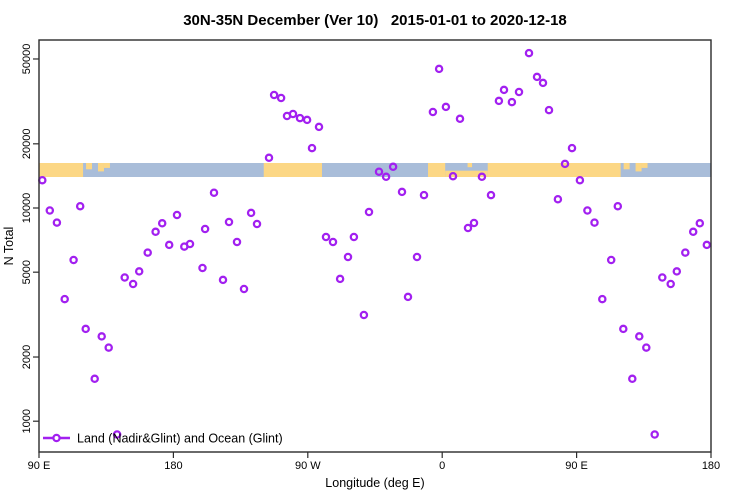 The height and width of the screenshot is (500, 750). I want to click on y-tick-label: 1000, so click(27, 421).